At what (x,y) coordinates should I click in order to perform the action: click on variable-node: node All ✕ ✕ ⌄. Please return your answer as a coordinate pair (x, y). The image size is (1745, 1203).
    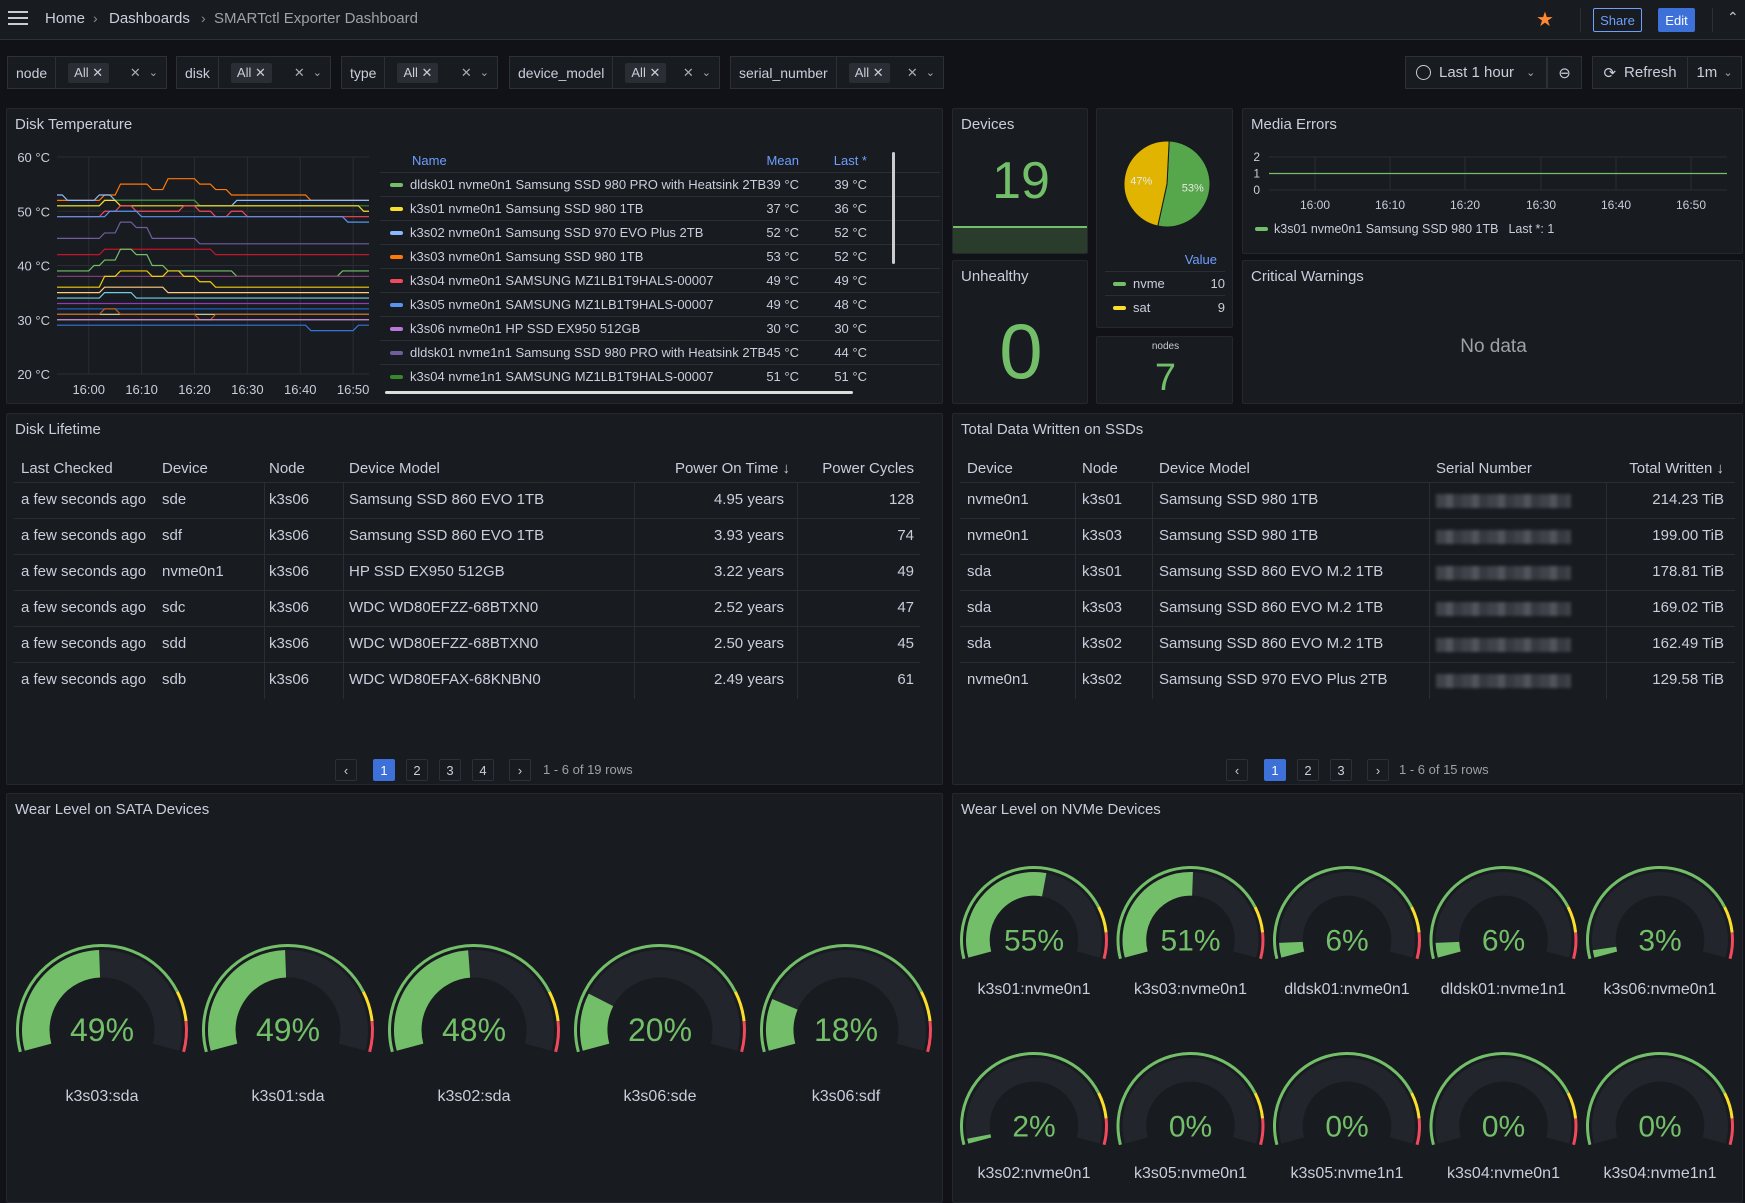
    Looking at the image, I should click on (87, 72).